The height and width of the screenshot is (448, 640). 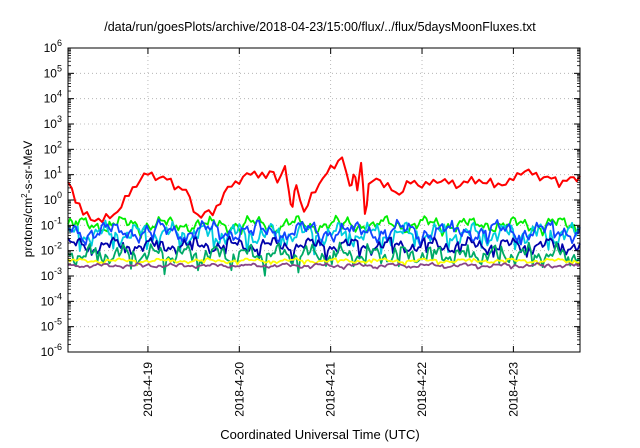 What do you see at coordinates (58, 220) in the screenshot?
I see `y-tick-exponent: -1` at bounding box center [58, 220].